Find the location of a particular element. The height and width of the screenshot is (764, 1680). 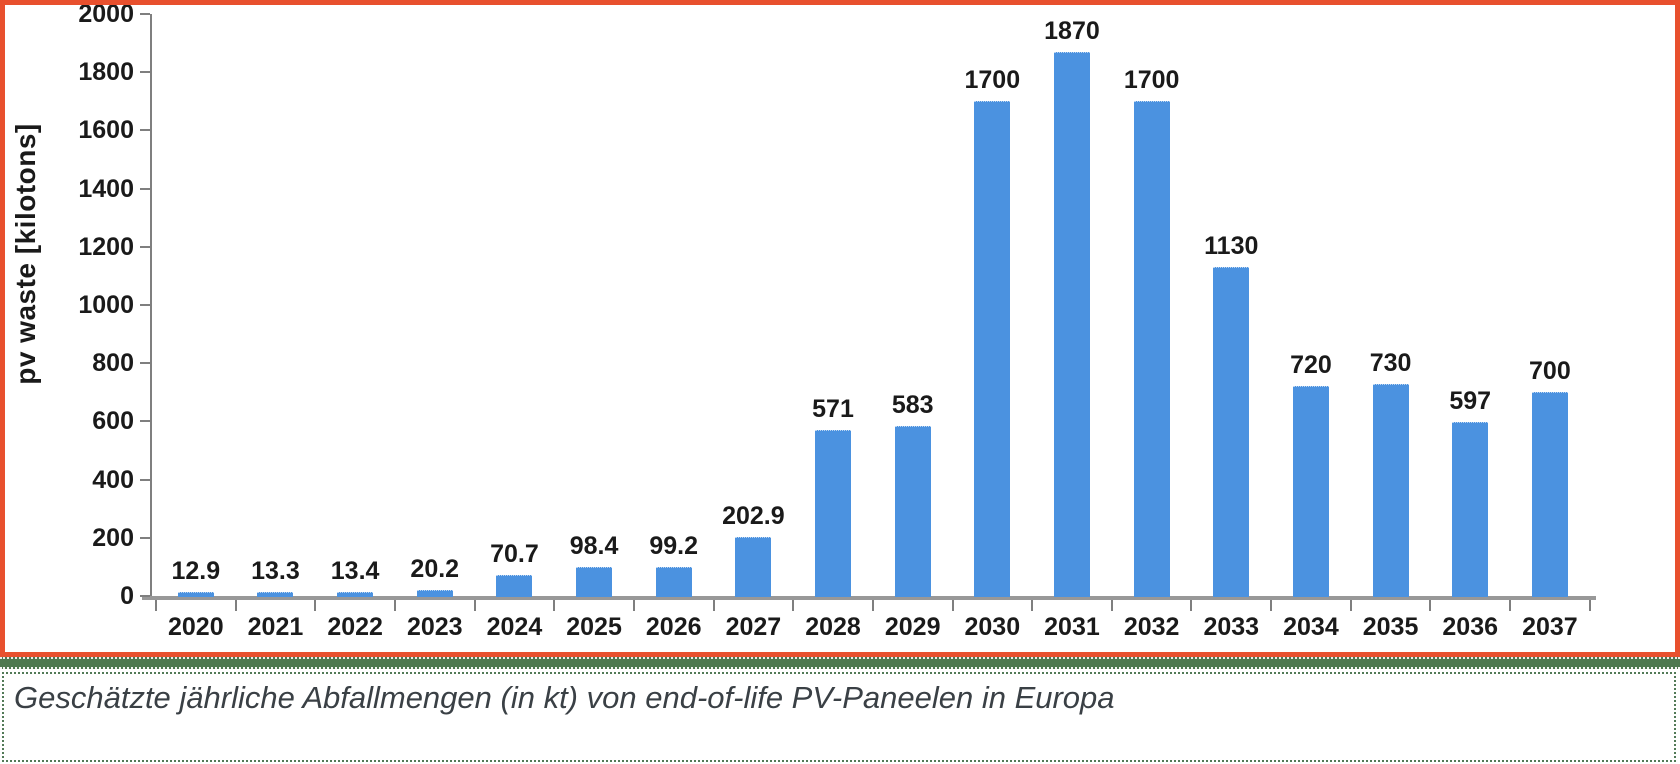

x-axis-category-label: 2034 is located at coordinates (1311, 627).